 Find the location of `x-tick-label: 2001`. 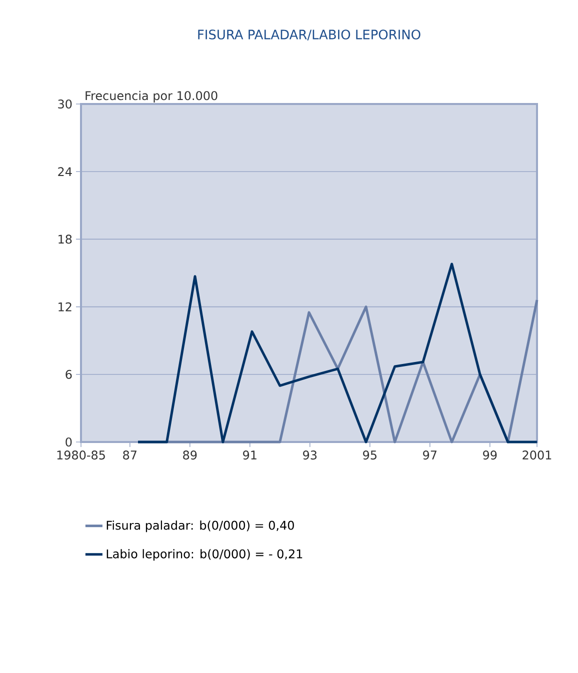

x-tick-label: 2001 is located at coordinates (537, 455).